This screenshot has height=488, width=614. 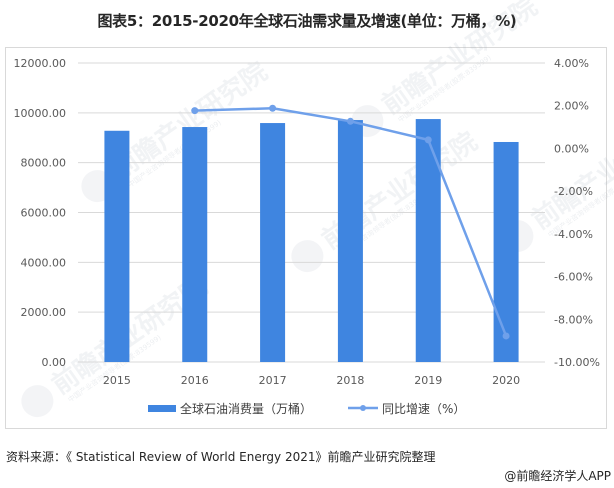 What do you see at coordinates (428, 240) in the screenshot?
I see `bar-2019` at bounding box center [428, 240].